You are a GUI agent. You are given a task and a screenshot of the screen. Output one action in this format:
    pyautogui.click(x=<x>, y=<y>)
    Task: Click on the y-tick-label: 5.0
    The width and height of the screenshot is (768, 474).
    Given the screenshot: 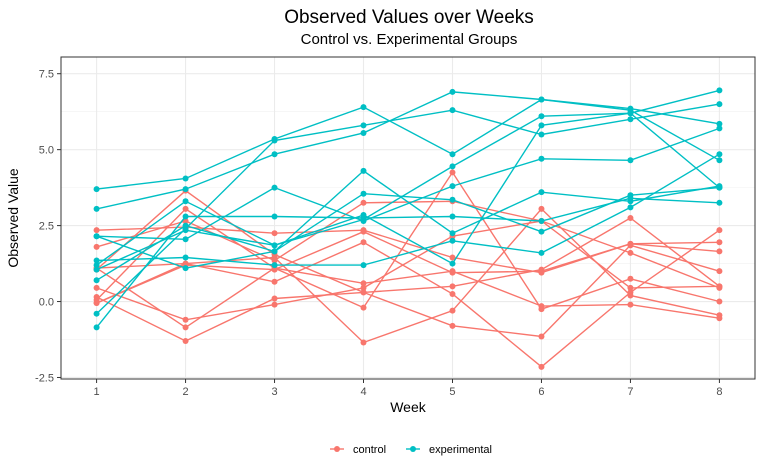 What is the action you would take?
    pyautogui.click(x=46, y=151)
    